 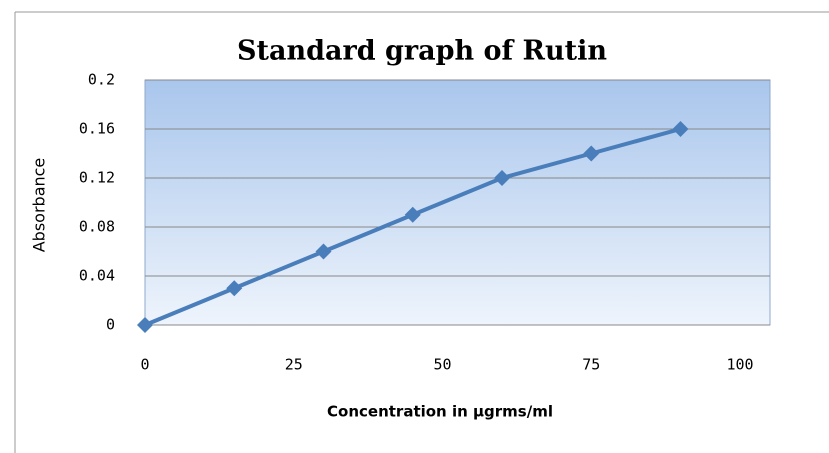 I want to click on y-tick-label: 0.08, so click(x=97, y=227).